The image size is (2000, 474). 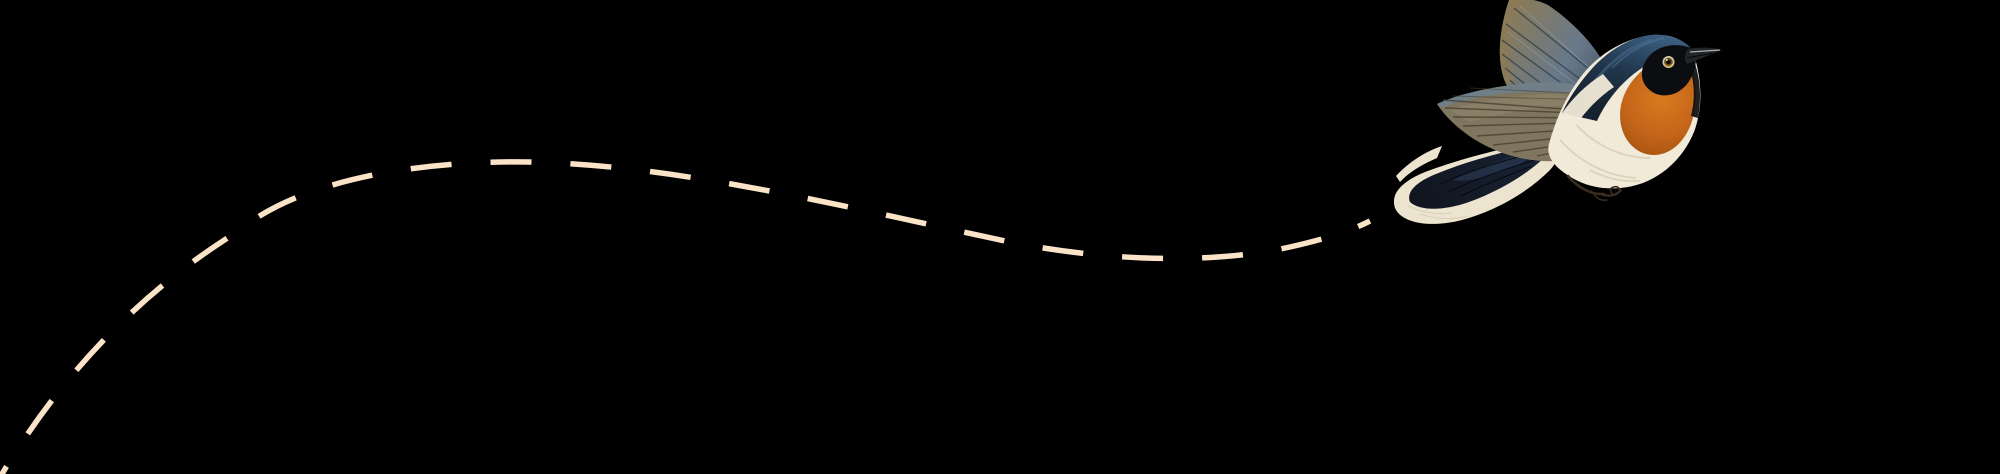 What do you see at coordinates (1705, 51) in the screenshot?
I see `beak-highlight-line` at bounding box center [1705, 51].